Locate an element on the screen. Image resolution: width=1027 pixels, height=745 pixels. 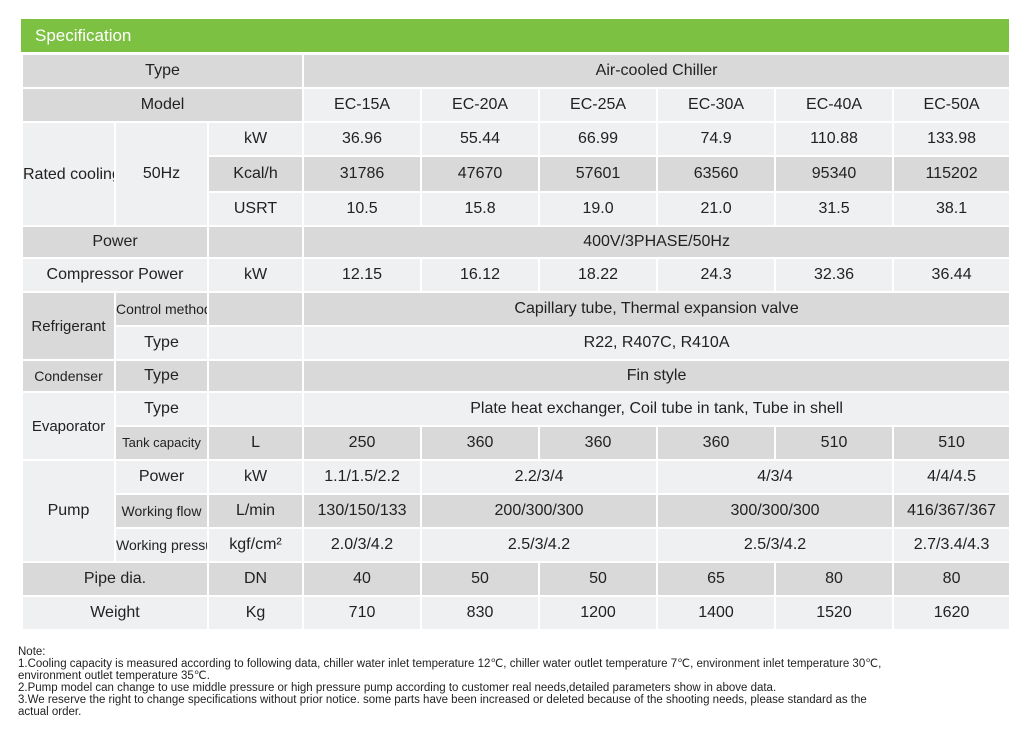
unit-cell: DN is located at coordinates (255, 579).